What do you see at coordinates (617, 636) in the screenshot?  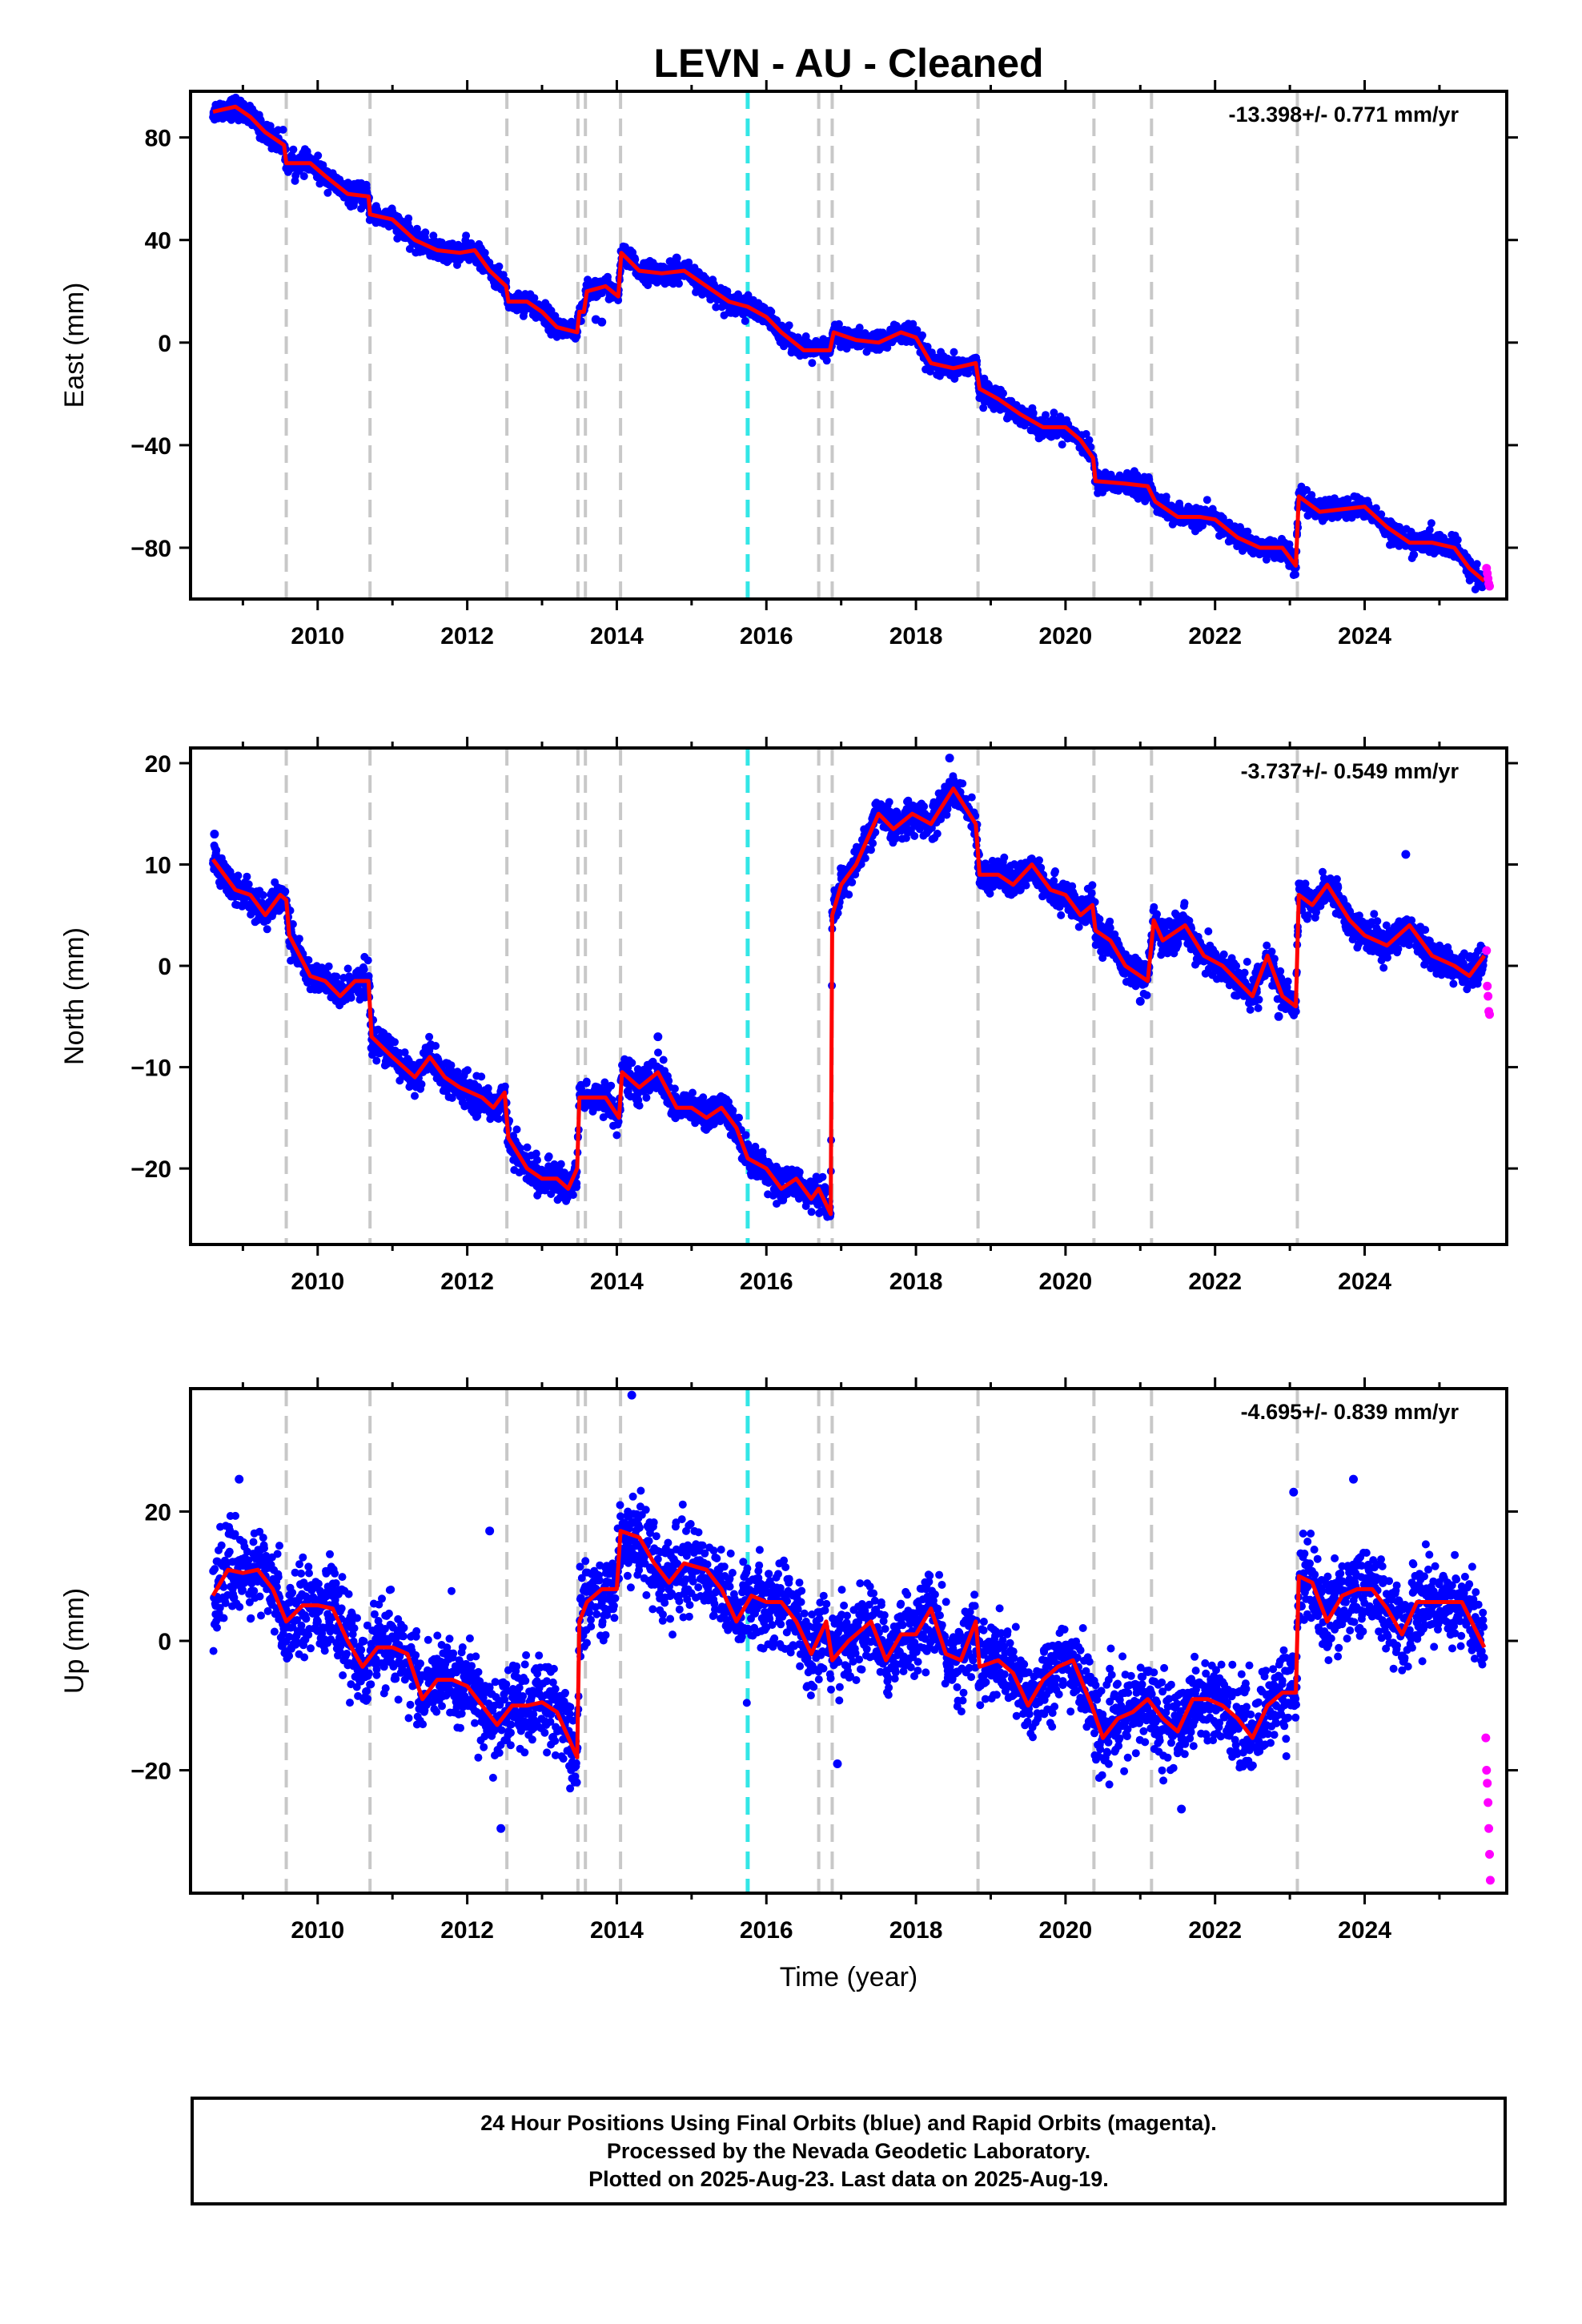 I see `x-tick-label: 2014` at bounding box center [617, 636].